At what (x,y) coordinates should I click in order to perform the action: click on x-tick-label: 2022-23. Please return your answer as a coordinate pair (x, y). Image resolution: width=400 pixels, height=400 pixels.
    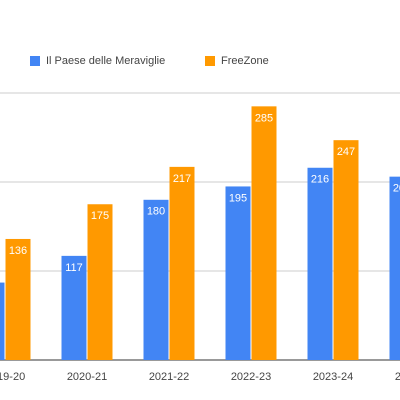
    Looking at the image, I should click on (251, 377).